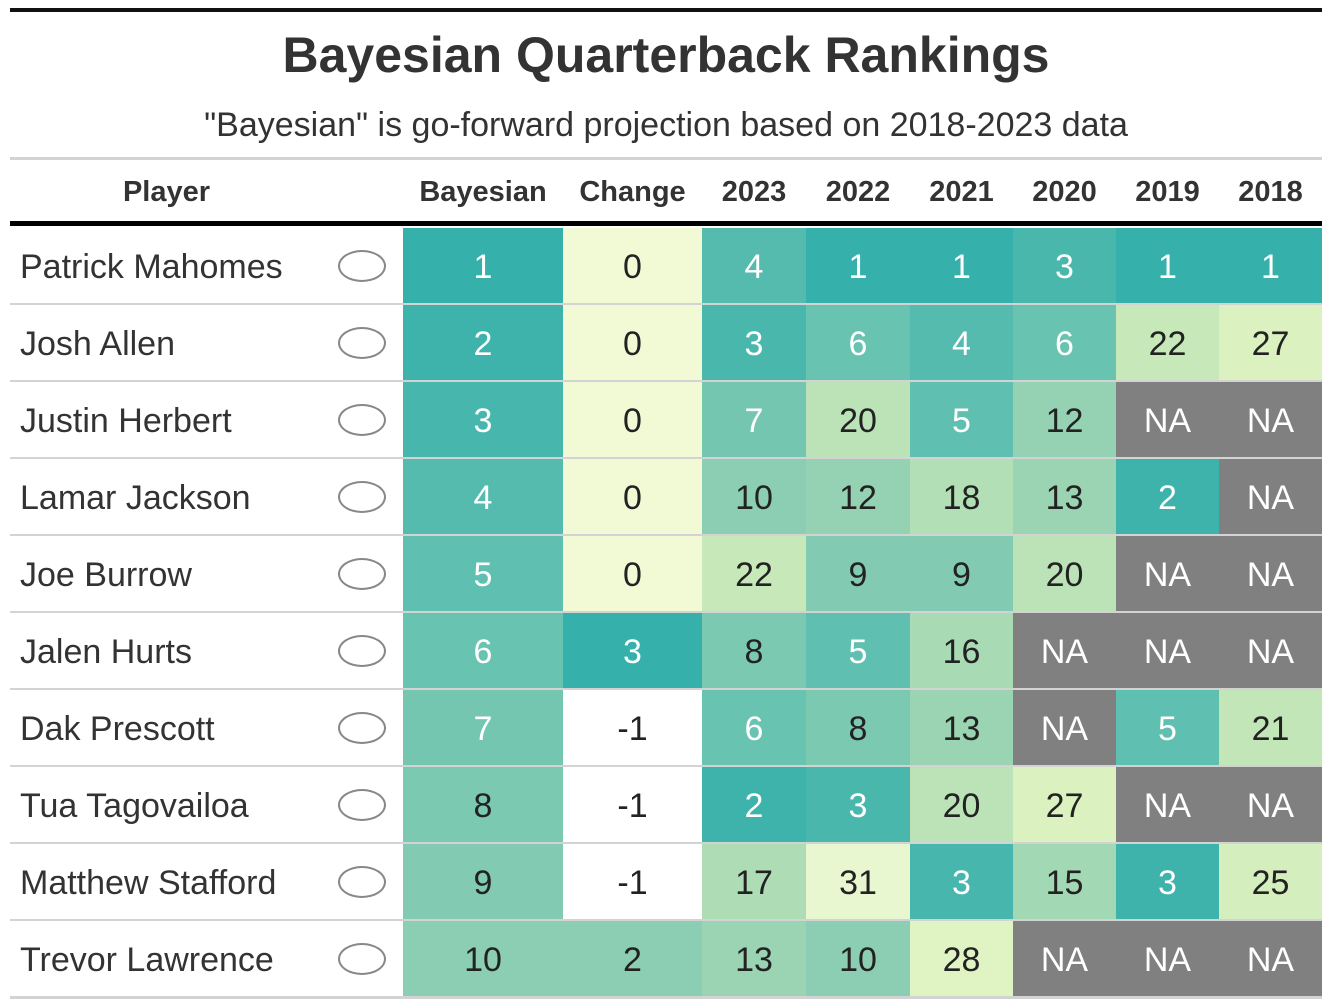 The height and width of the screenshot is (1008, 1332). Describe the element at coordinates (151, 267) in the screenshot. I see `player-name: Patrick Mahomes` at that location.